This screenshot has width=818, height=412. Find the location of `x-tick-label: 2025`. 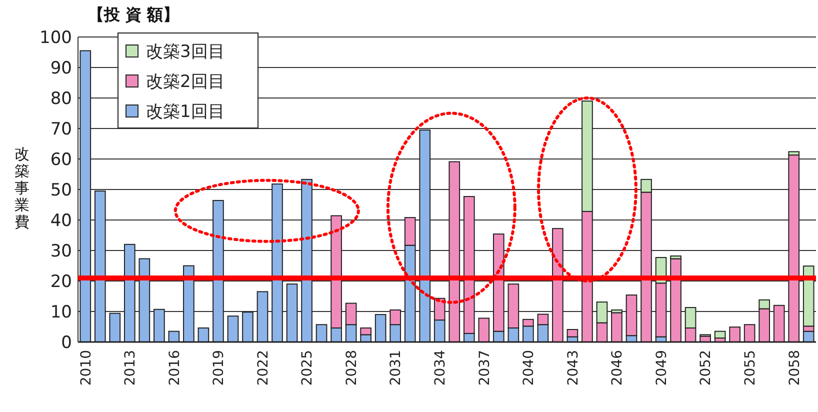

x-tick-label: 2025 is located at coordinates (308, 368).